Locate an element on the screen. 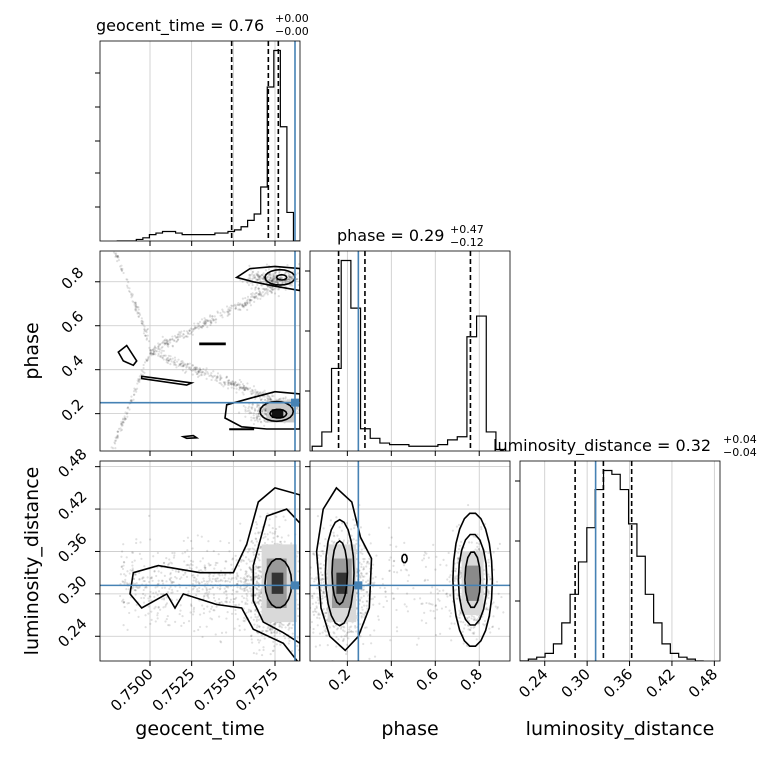 The height and width of the screenshot is (760, 760). contour-line is located at coordinates (472, 579).